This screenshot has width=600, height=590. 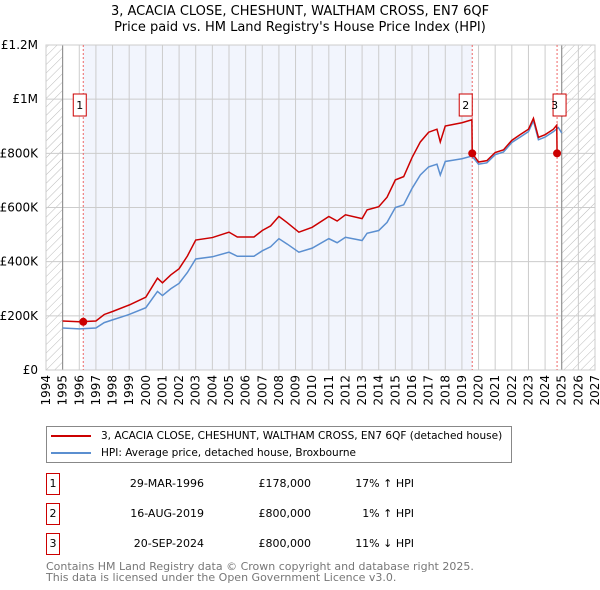 I want to click on sale-date: 29-MAR-1996, so click(x=166, y=483).